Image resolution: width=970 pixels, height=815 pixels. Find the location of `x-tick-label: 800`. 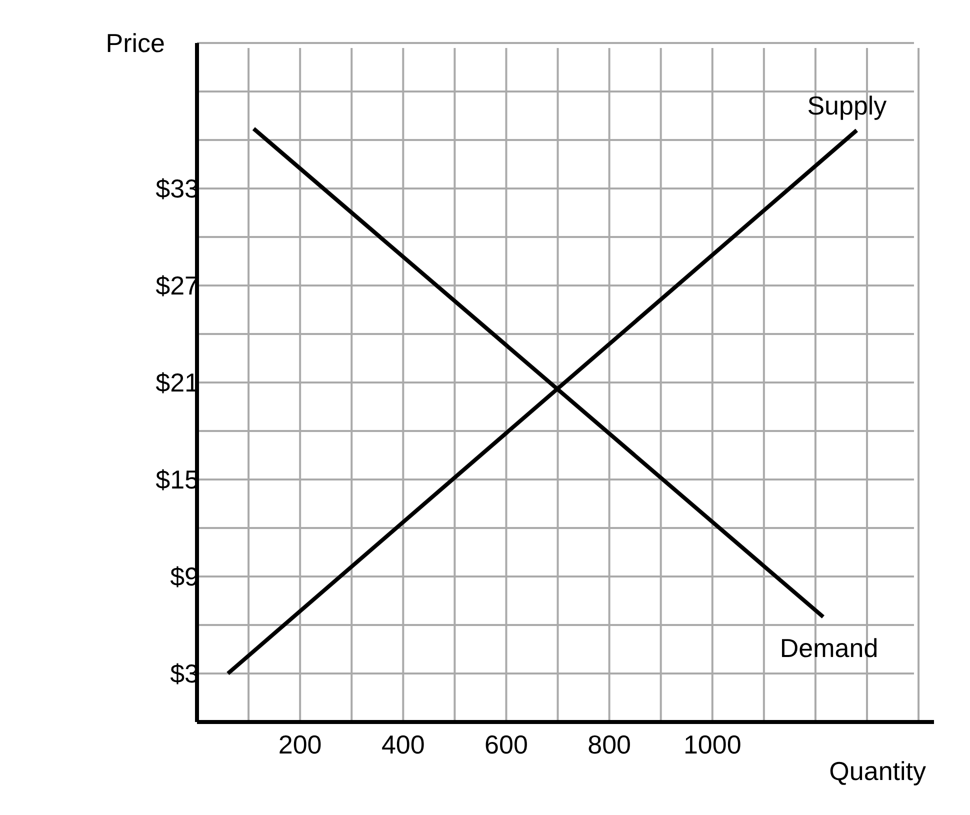

x-tick-label: 800 is located at coordinates (610, 744).